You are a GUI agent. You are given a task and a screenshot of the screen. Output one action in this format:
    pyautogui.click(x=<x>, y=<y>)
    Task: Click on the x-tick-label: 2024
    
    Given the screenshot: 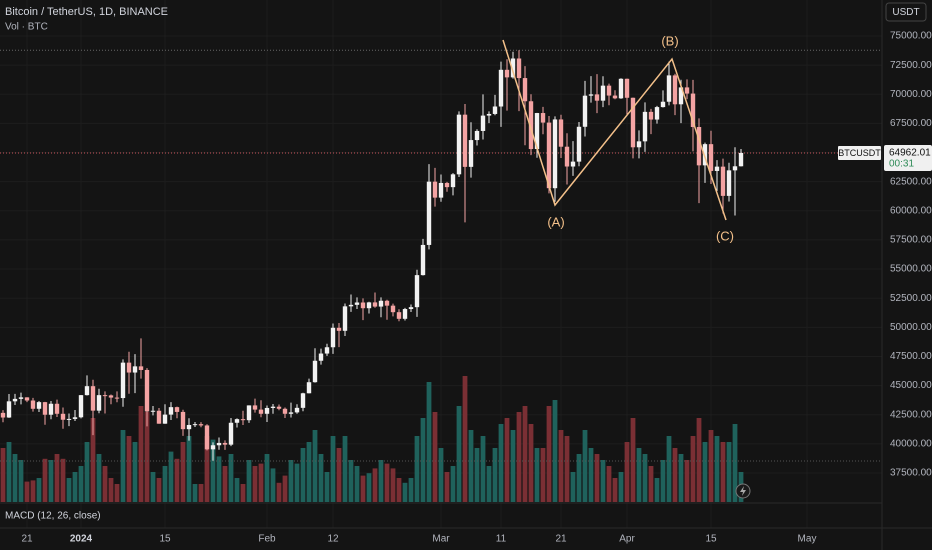 What is the action you would take?
    pyautogui.click(x=81, y=539)
    